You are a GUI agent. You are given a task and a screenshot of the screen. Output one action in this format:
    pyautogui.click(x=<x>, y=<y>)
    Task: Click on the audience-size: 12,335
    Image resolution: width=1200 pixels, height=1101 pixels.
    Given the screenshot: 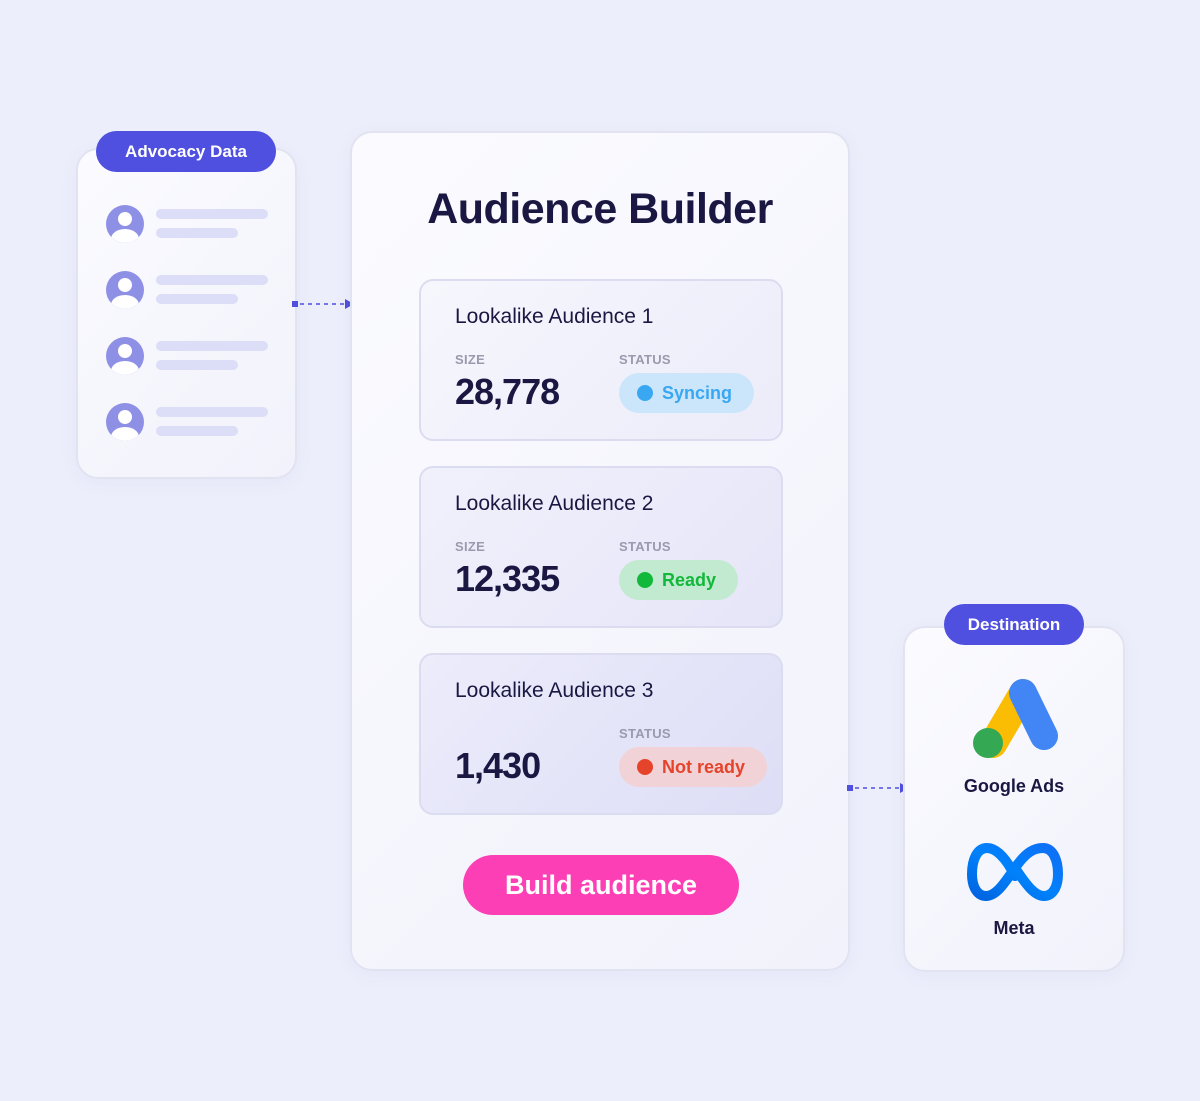 What is the action you would take?
    pyautogui.click(x=507, y=578)
    